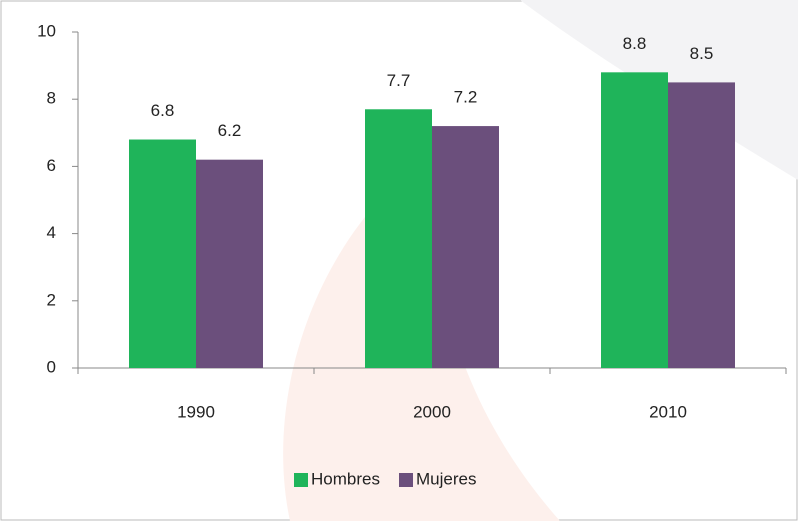  What do you see at coordinates (399, 80) in the screenshot?
I see `value-label: 7.7` at bounding box center [399, 80].